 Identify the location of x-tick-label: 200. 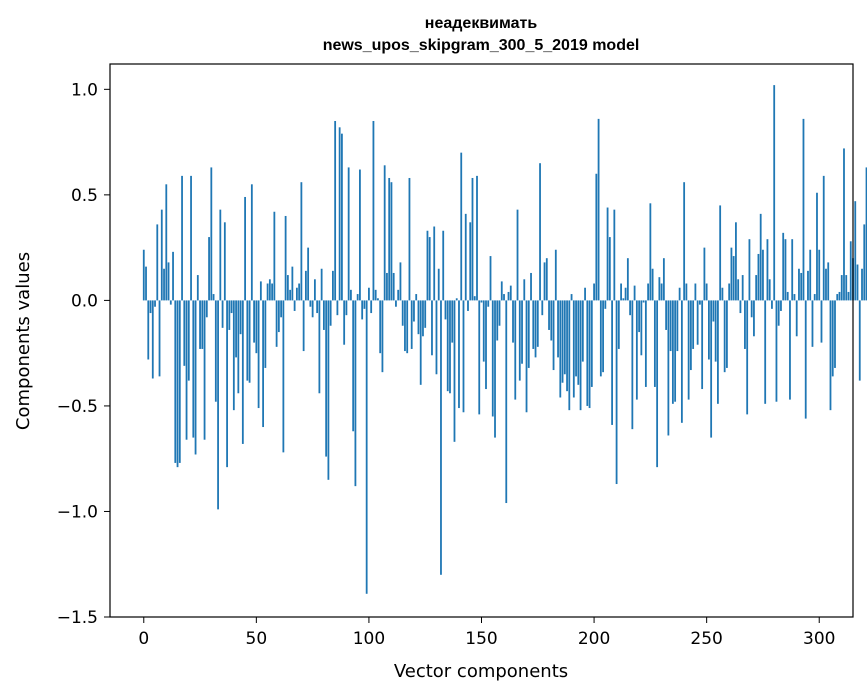
(594, 639).